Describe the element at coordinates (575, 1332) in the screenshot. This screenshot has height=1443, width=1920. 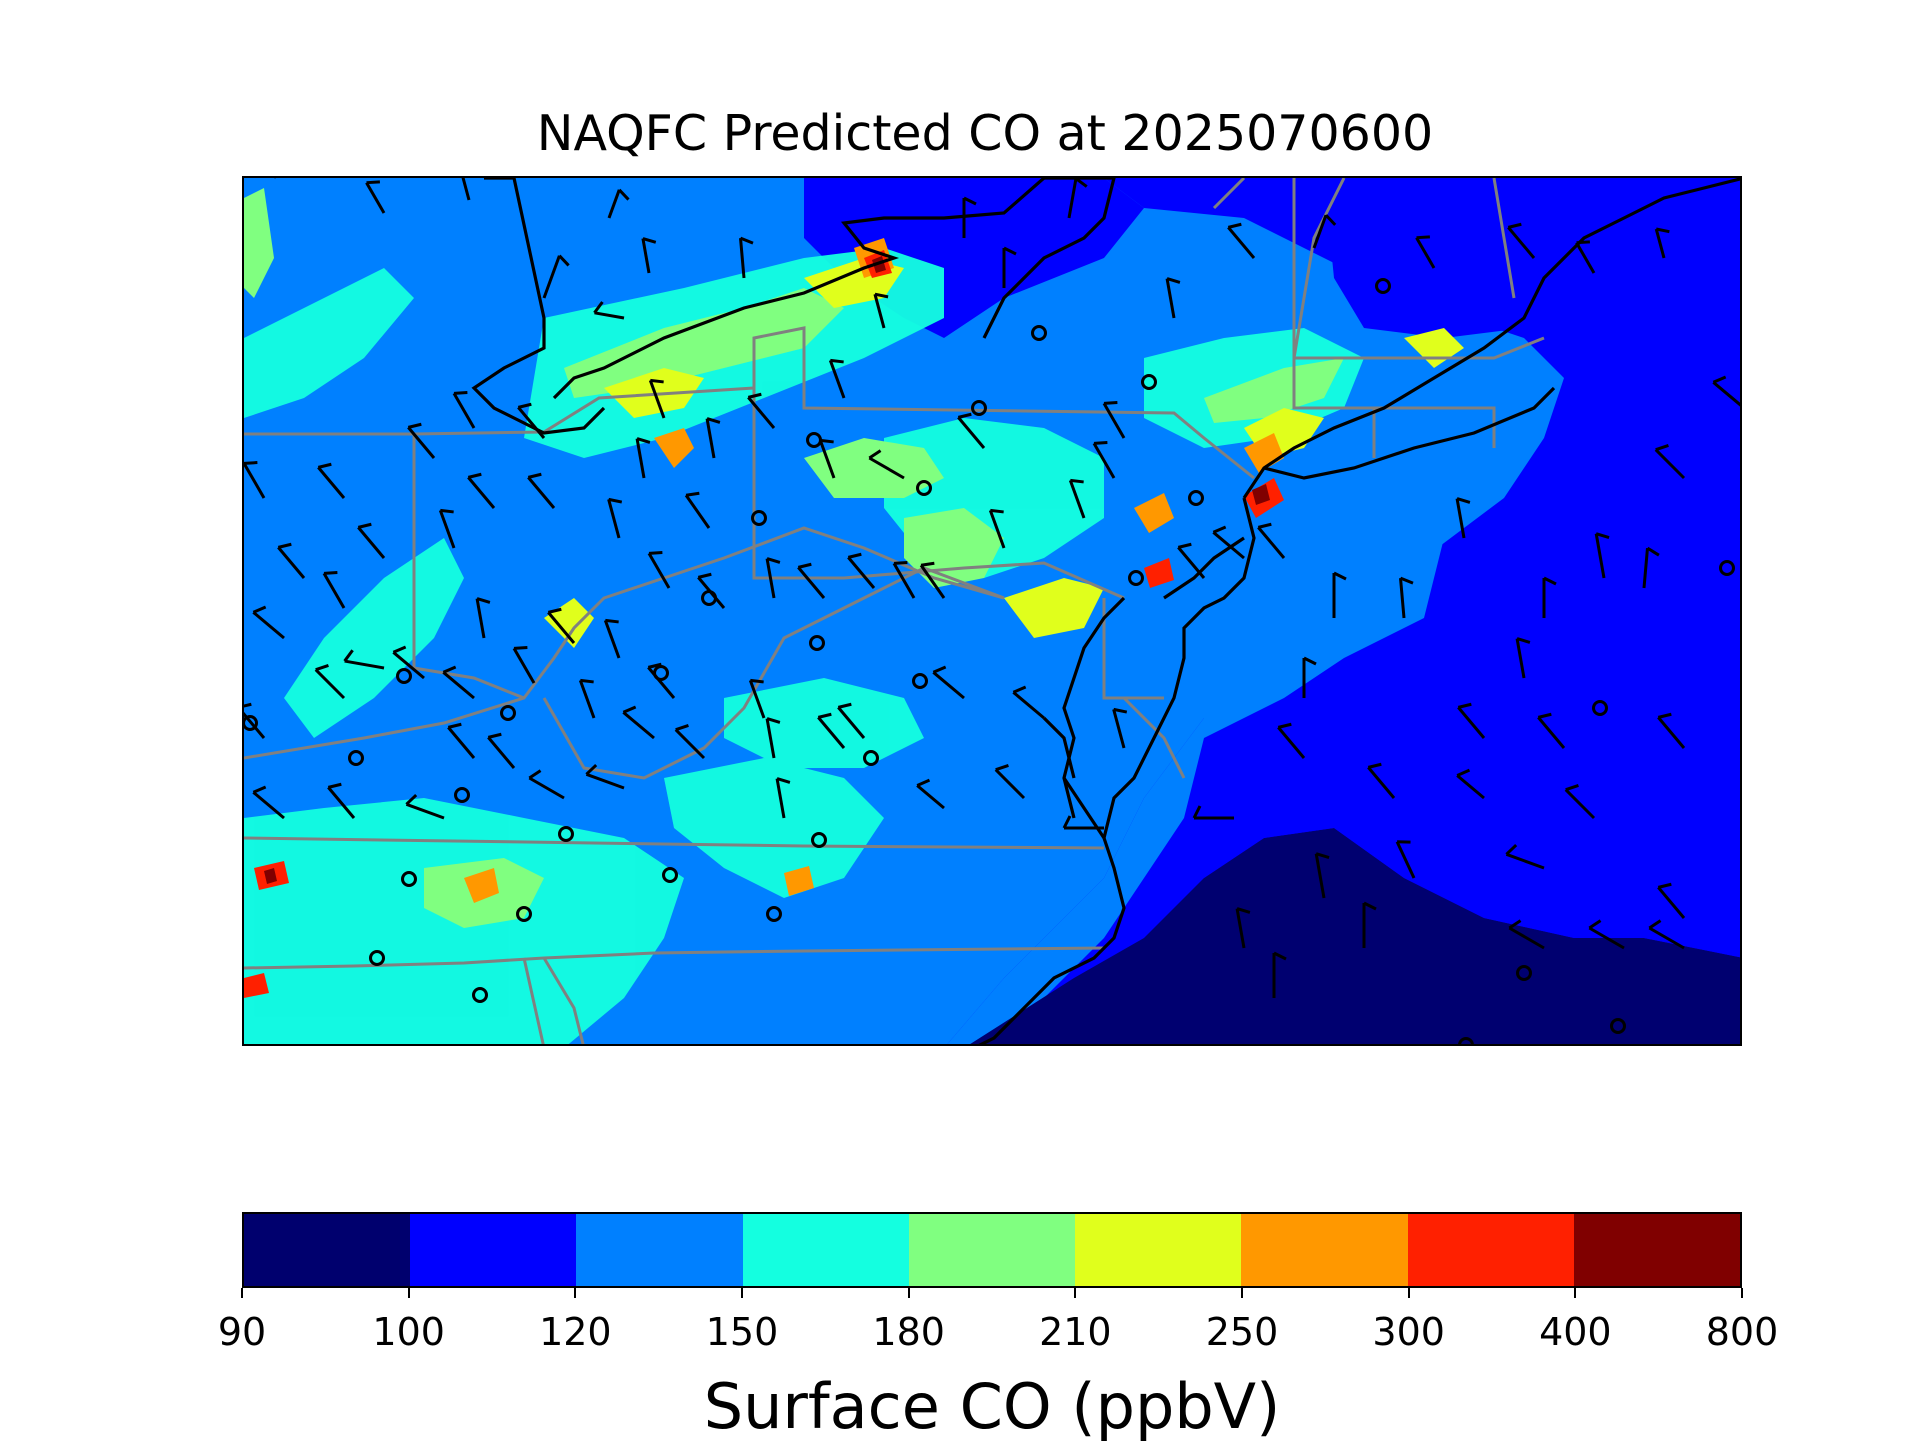
I see `colorbar-tick-label: 120` at that location.